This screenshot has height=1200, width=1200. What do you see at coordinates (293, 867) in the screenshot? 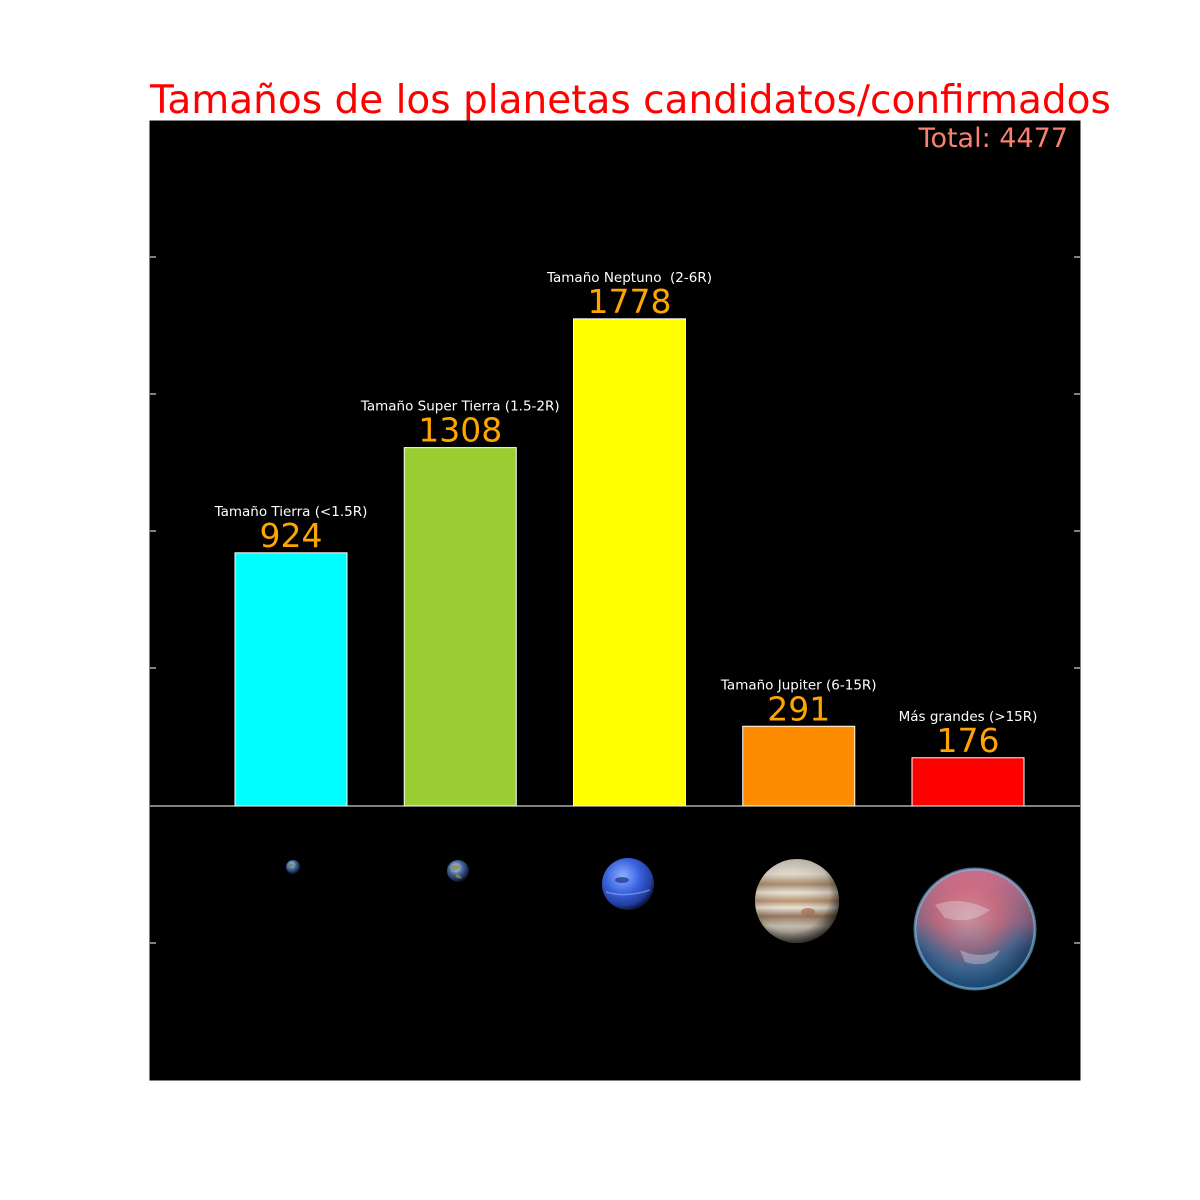
I see `earth-icon` at bounding box center [293, 867].